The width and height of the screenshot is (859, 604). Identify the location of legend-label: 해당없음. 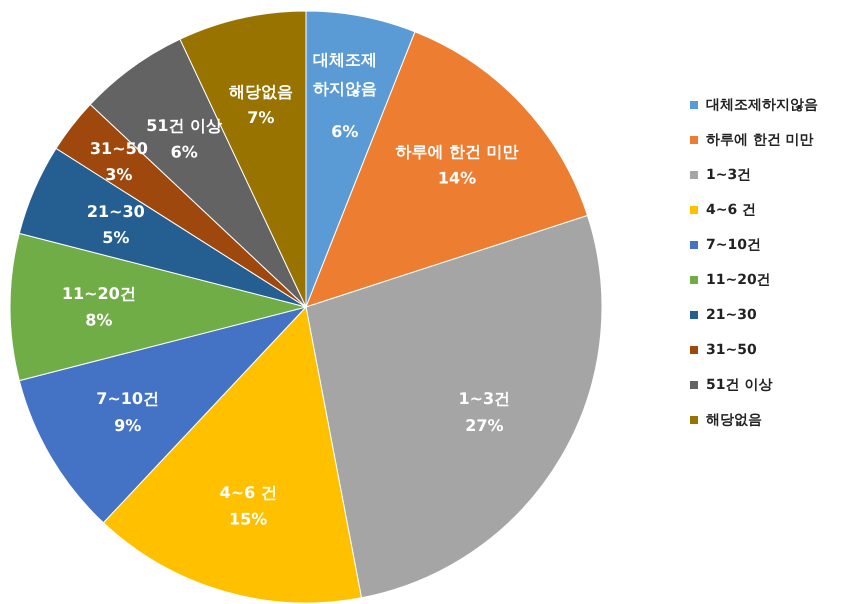
(734, 420).